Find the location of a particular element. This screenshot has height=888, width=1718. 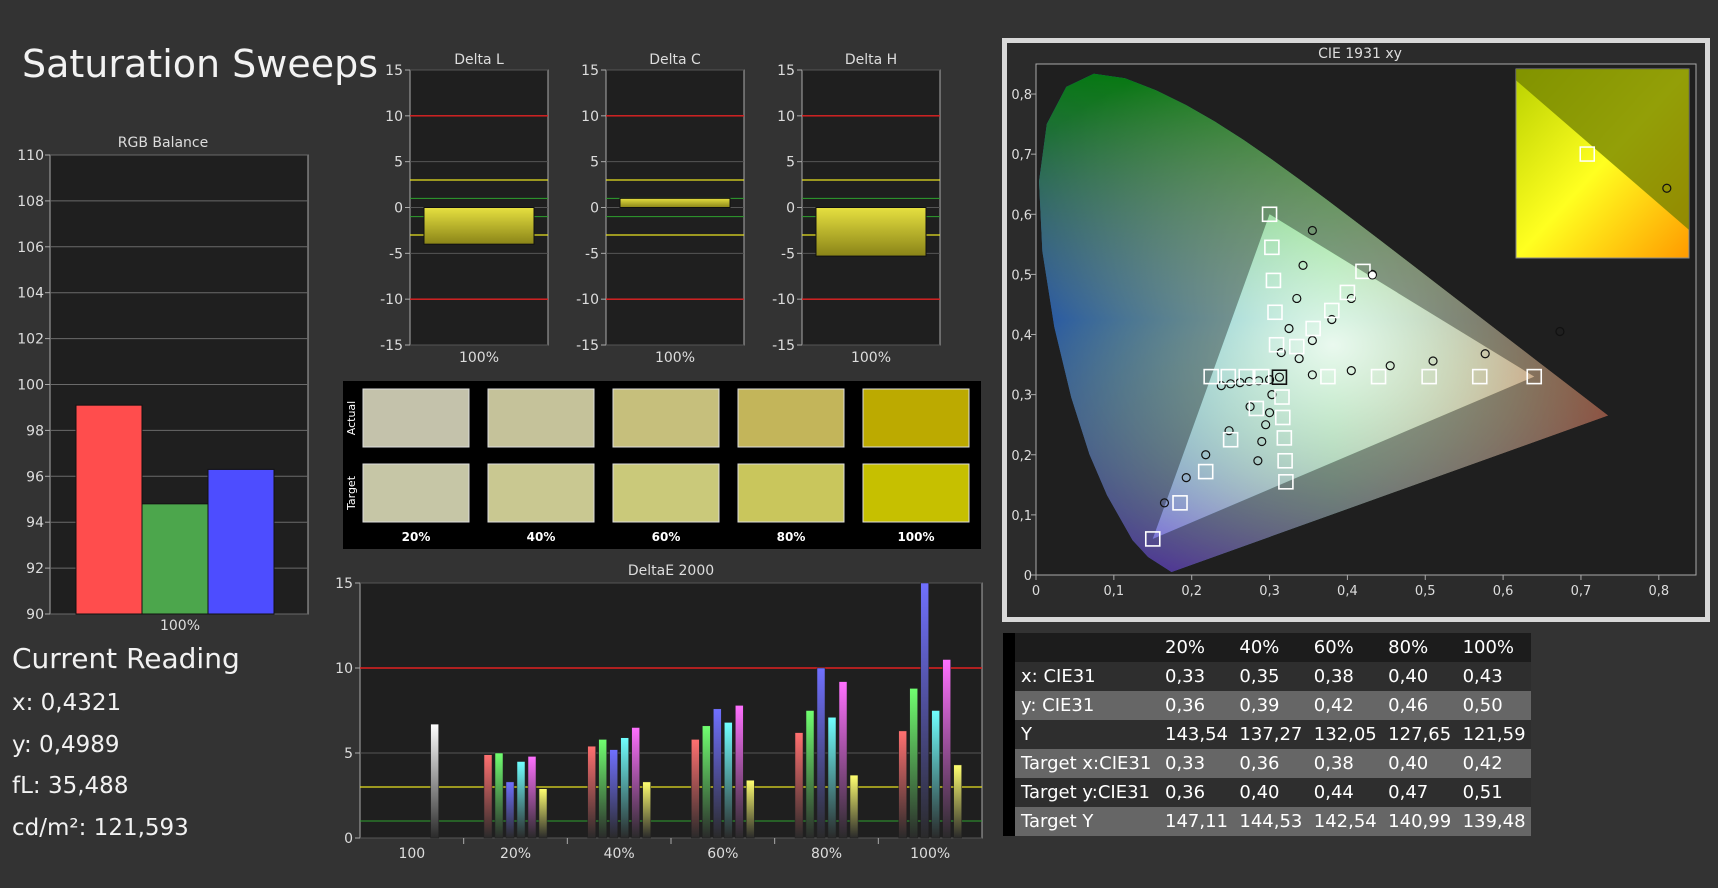

table-header-cell: 80% is located at coordinates (1419, 647).